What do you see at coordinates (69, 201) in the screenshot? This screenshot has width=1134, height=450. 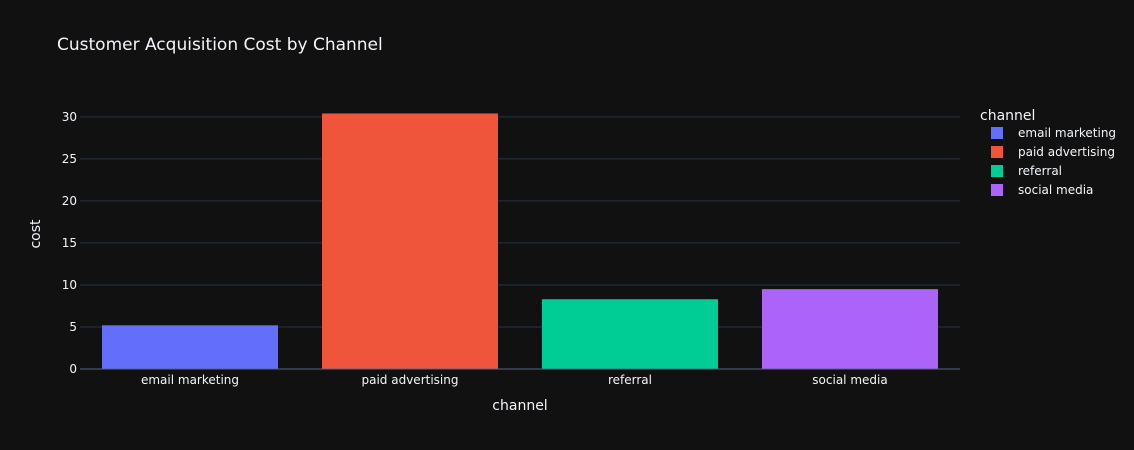 I see `y-tick-label: 20` at bounding box center [69, 201].